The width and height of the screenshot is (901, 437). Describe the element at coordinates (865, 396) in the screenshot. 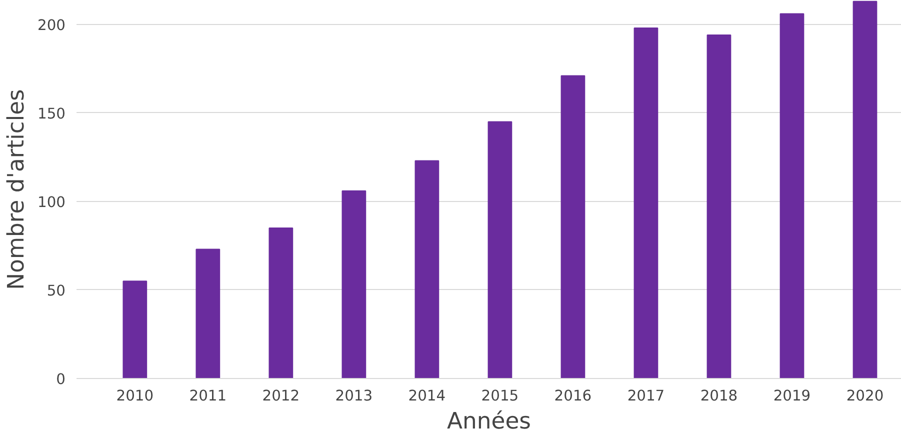

I see `x-tick-label: 2020` at that location.